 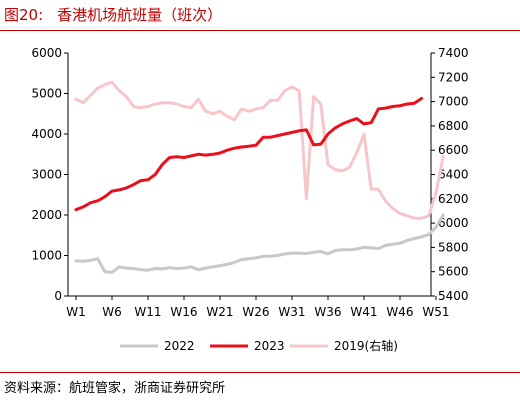 What do you see at coordinates (363, 312) in the screenshot?
I see `x-tick-label: W41` at bounding box center [363, 312].